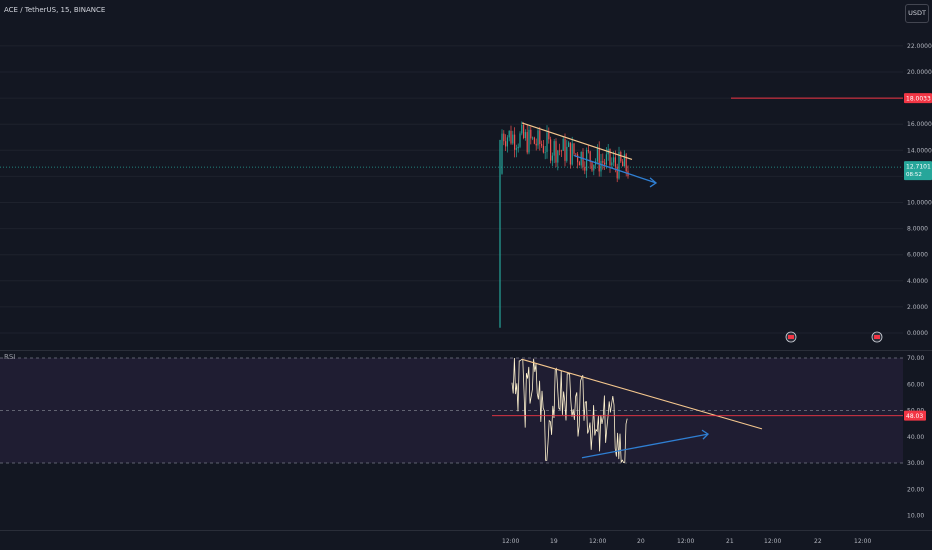  I want to click on rsi-tick-label: 40.00, so click(915, 437).